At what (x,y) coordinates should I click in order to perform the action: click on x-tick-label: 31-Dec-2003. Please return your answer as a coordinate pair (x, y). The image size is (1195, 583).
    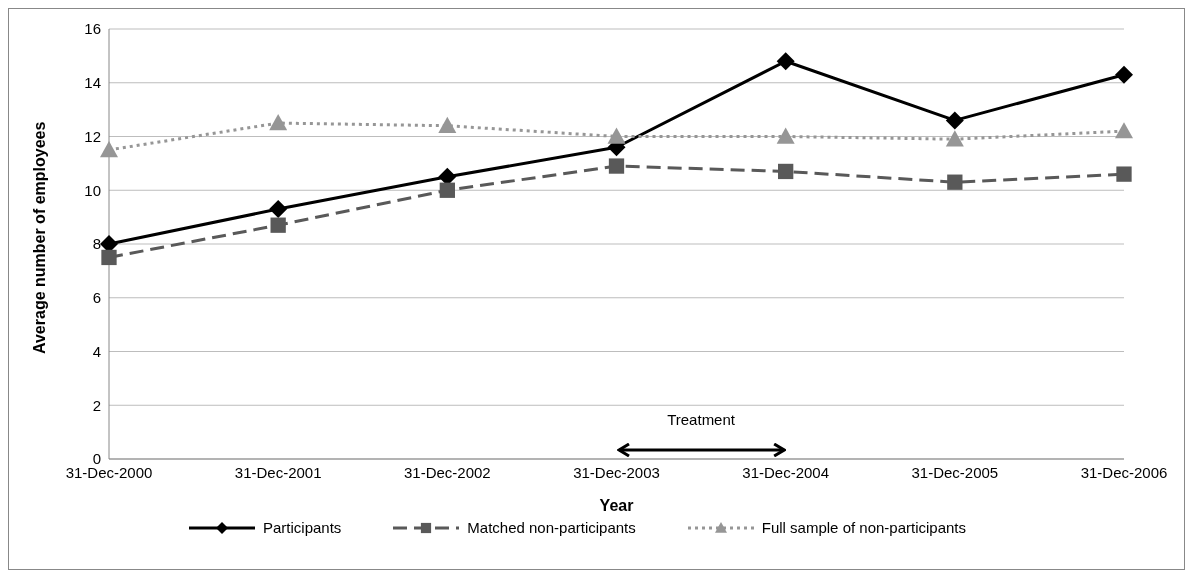
    Looking at the image, I should click on (616, 472).